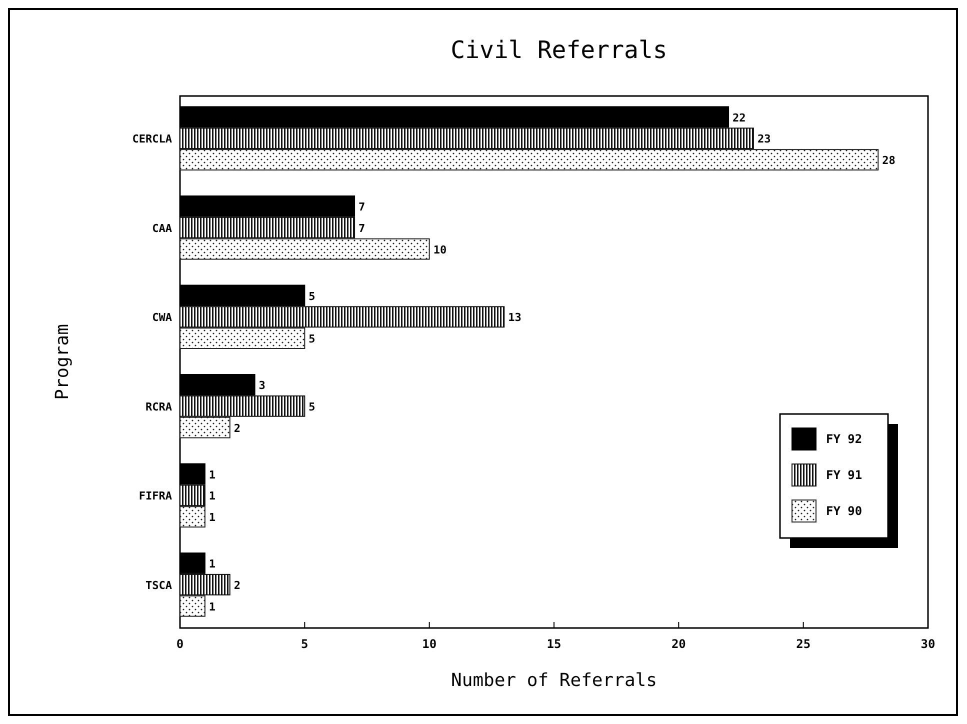 This screenshot has height=724, width=967. What do you see at coordinates (889, 161) in the screenshot?
I see `data-label: 28` at bounding box center [889, 161].